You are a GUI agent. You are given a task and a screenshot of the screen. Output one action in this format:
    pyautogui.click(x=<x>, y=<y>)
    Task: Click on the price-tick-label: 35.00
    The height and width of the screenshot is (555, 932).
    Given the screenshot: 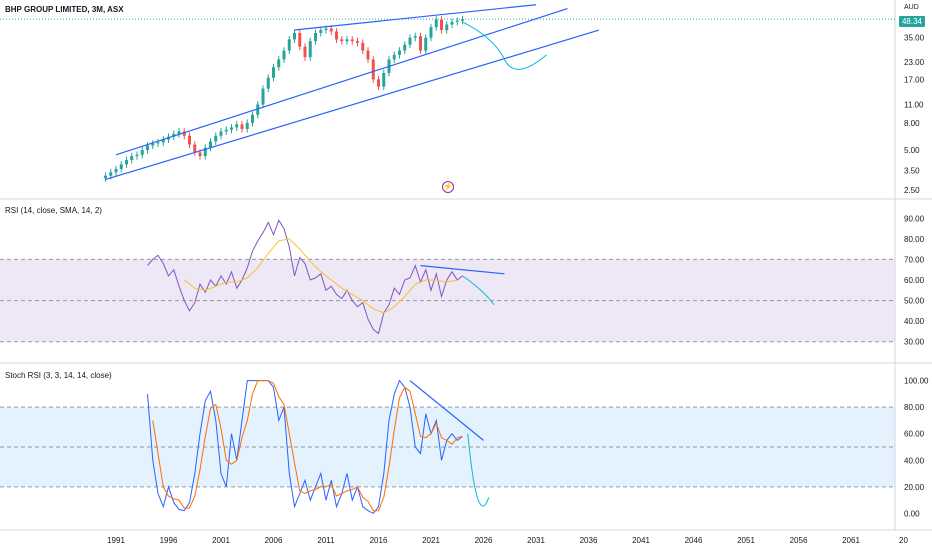 What is the action you would take?
    pyautogui.click(x=914, y=38)
    